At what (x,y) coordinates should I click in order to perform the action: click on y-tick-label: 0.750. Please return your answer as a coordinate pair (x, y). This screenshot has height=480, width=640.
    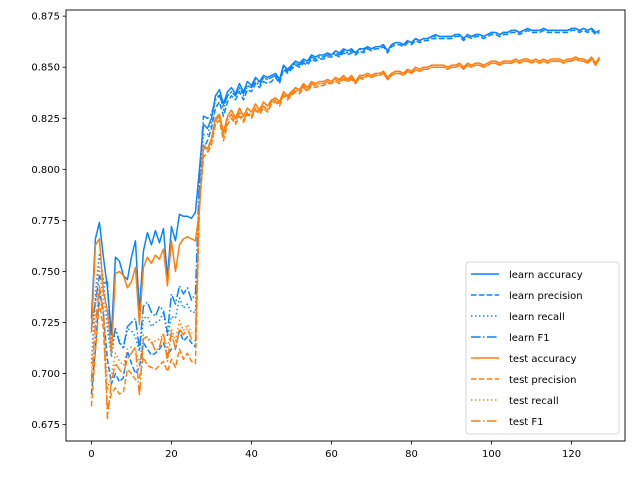
    Looking at the image, I should click on (45, 272).